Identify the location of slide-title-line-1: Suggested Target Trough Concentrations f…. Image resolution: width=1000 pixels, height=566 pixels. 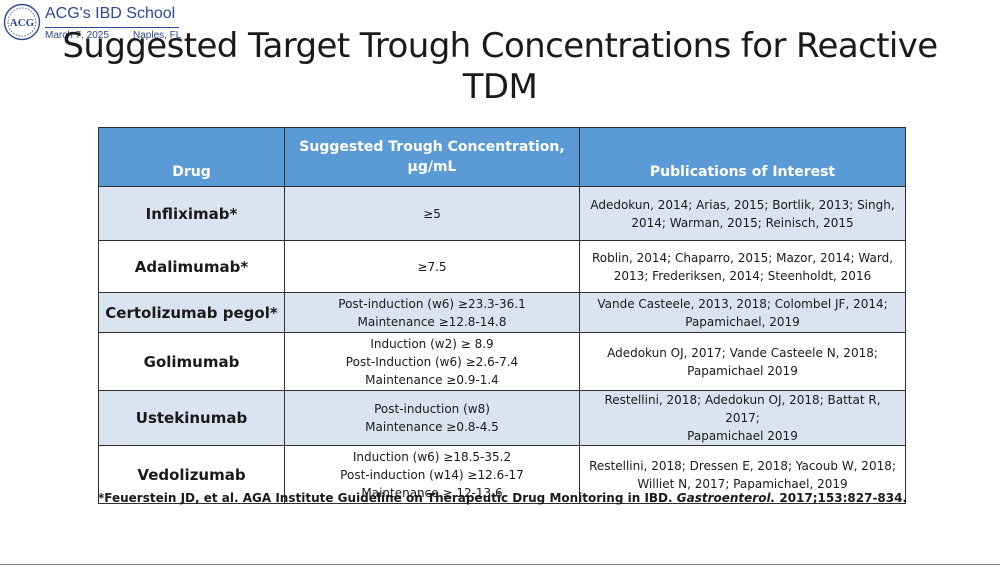
(500, 46).